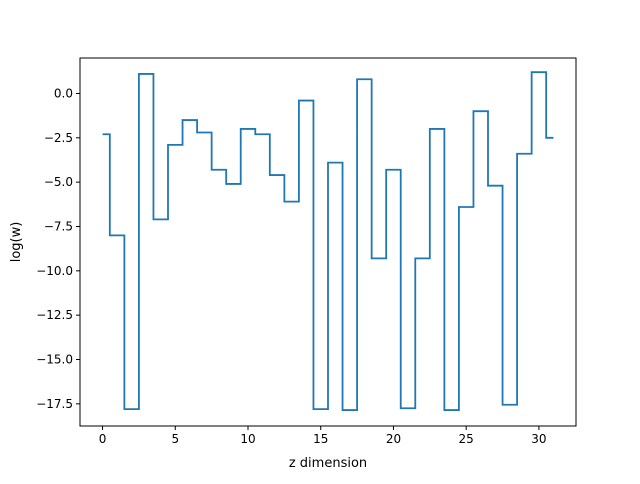 The width and height of the screenshot is (640, 484). I want to click on y-tick-label: −5.0, so click(58, 182).